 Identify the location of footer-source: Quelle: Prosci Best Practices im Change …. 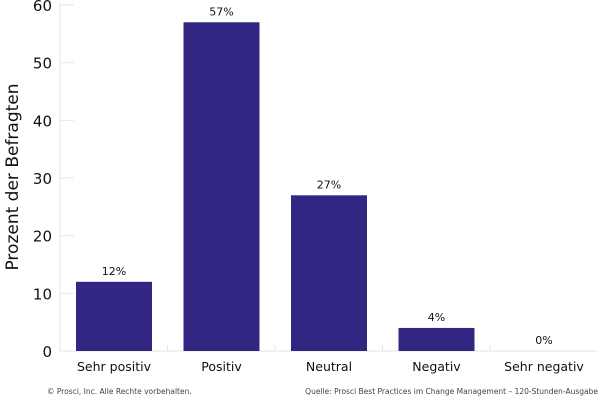
(451, 391).